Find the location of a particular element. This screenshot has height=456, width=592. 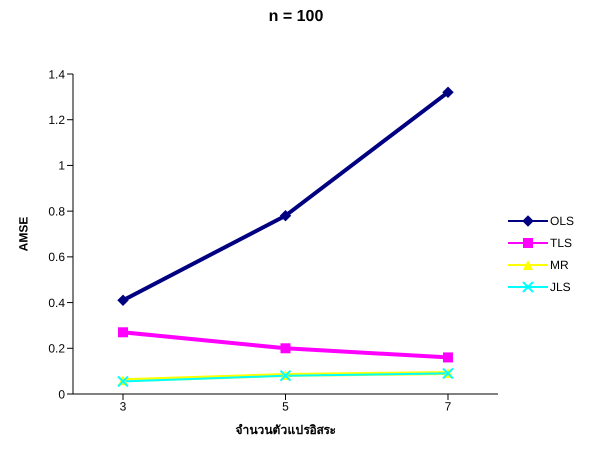

y-tick-label: 0.2 is located at coordinates (57, 349).